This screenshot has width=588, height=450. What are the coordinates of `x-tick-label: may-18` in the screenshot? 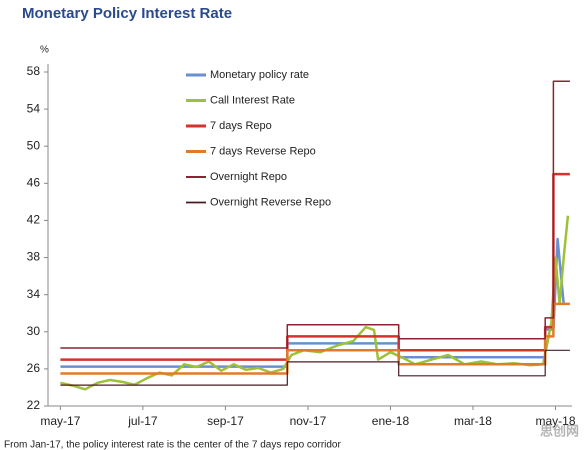 It's located at (555, 421).